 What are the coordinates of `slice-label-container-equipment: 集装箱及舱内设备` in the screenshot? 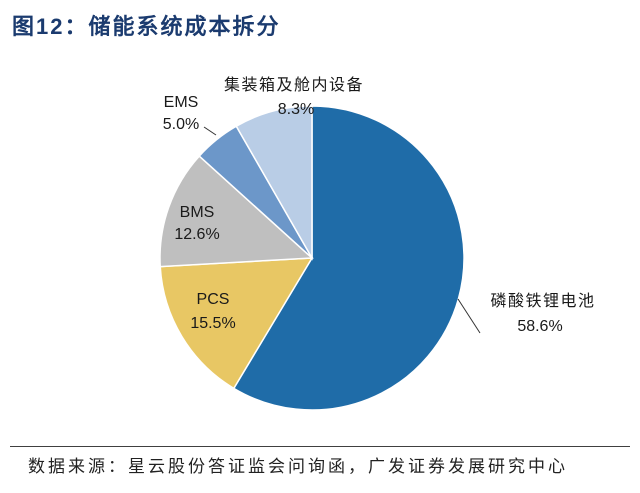 It's located at (294, 85).